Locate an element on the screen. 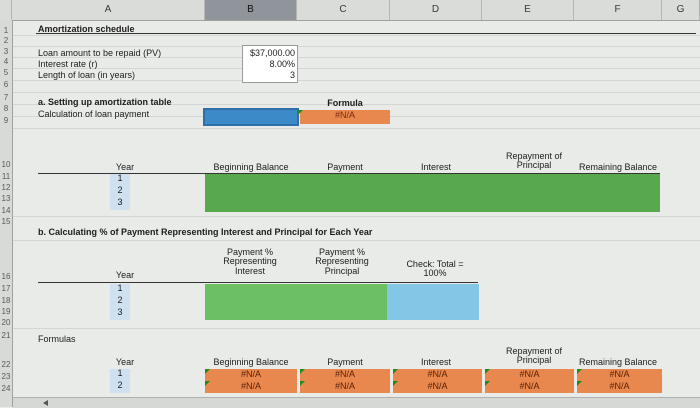  t1-year-2: 2 is located at coordinates (120, 190).